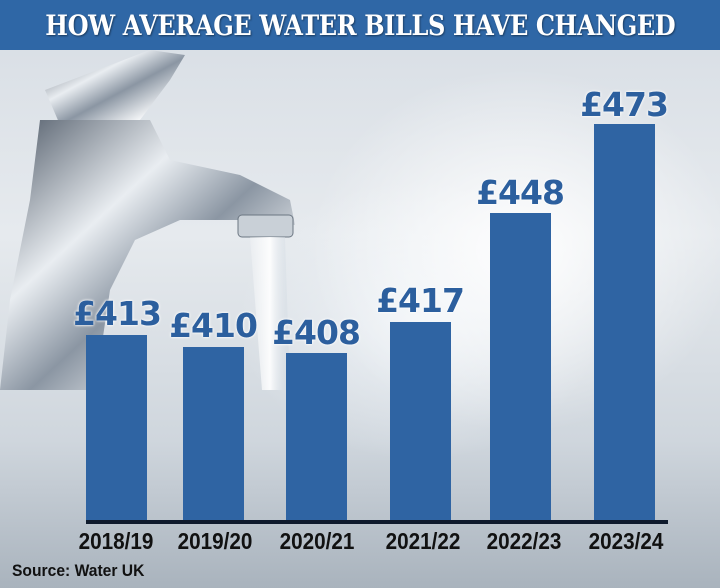  I want to click on value-label-2020-21: £408, so click(316, 332).